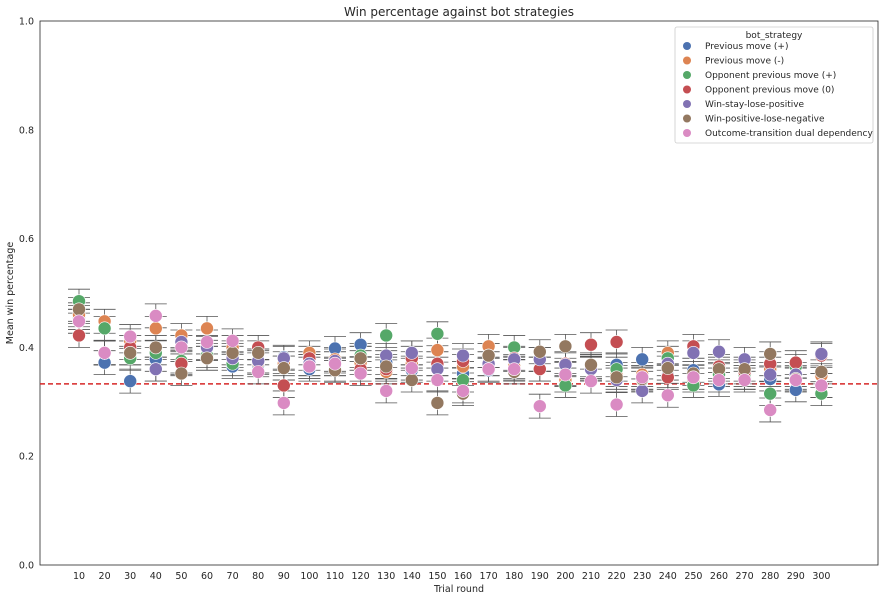 This screenshot has width=885, height=601. I want to click on legend-label: Opponent previous move (0), so click(769, 91).